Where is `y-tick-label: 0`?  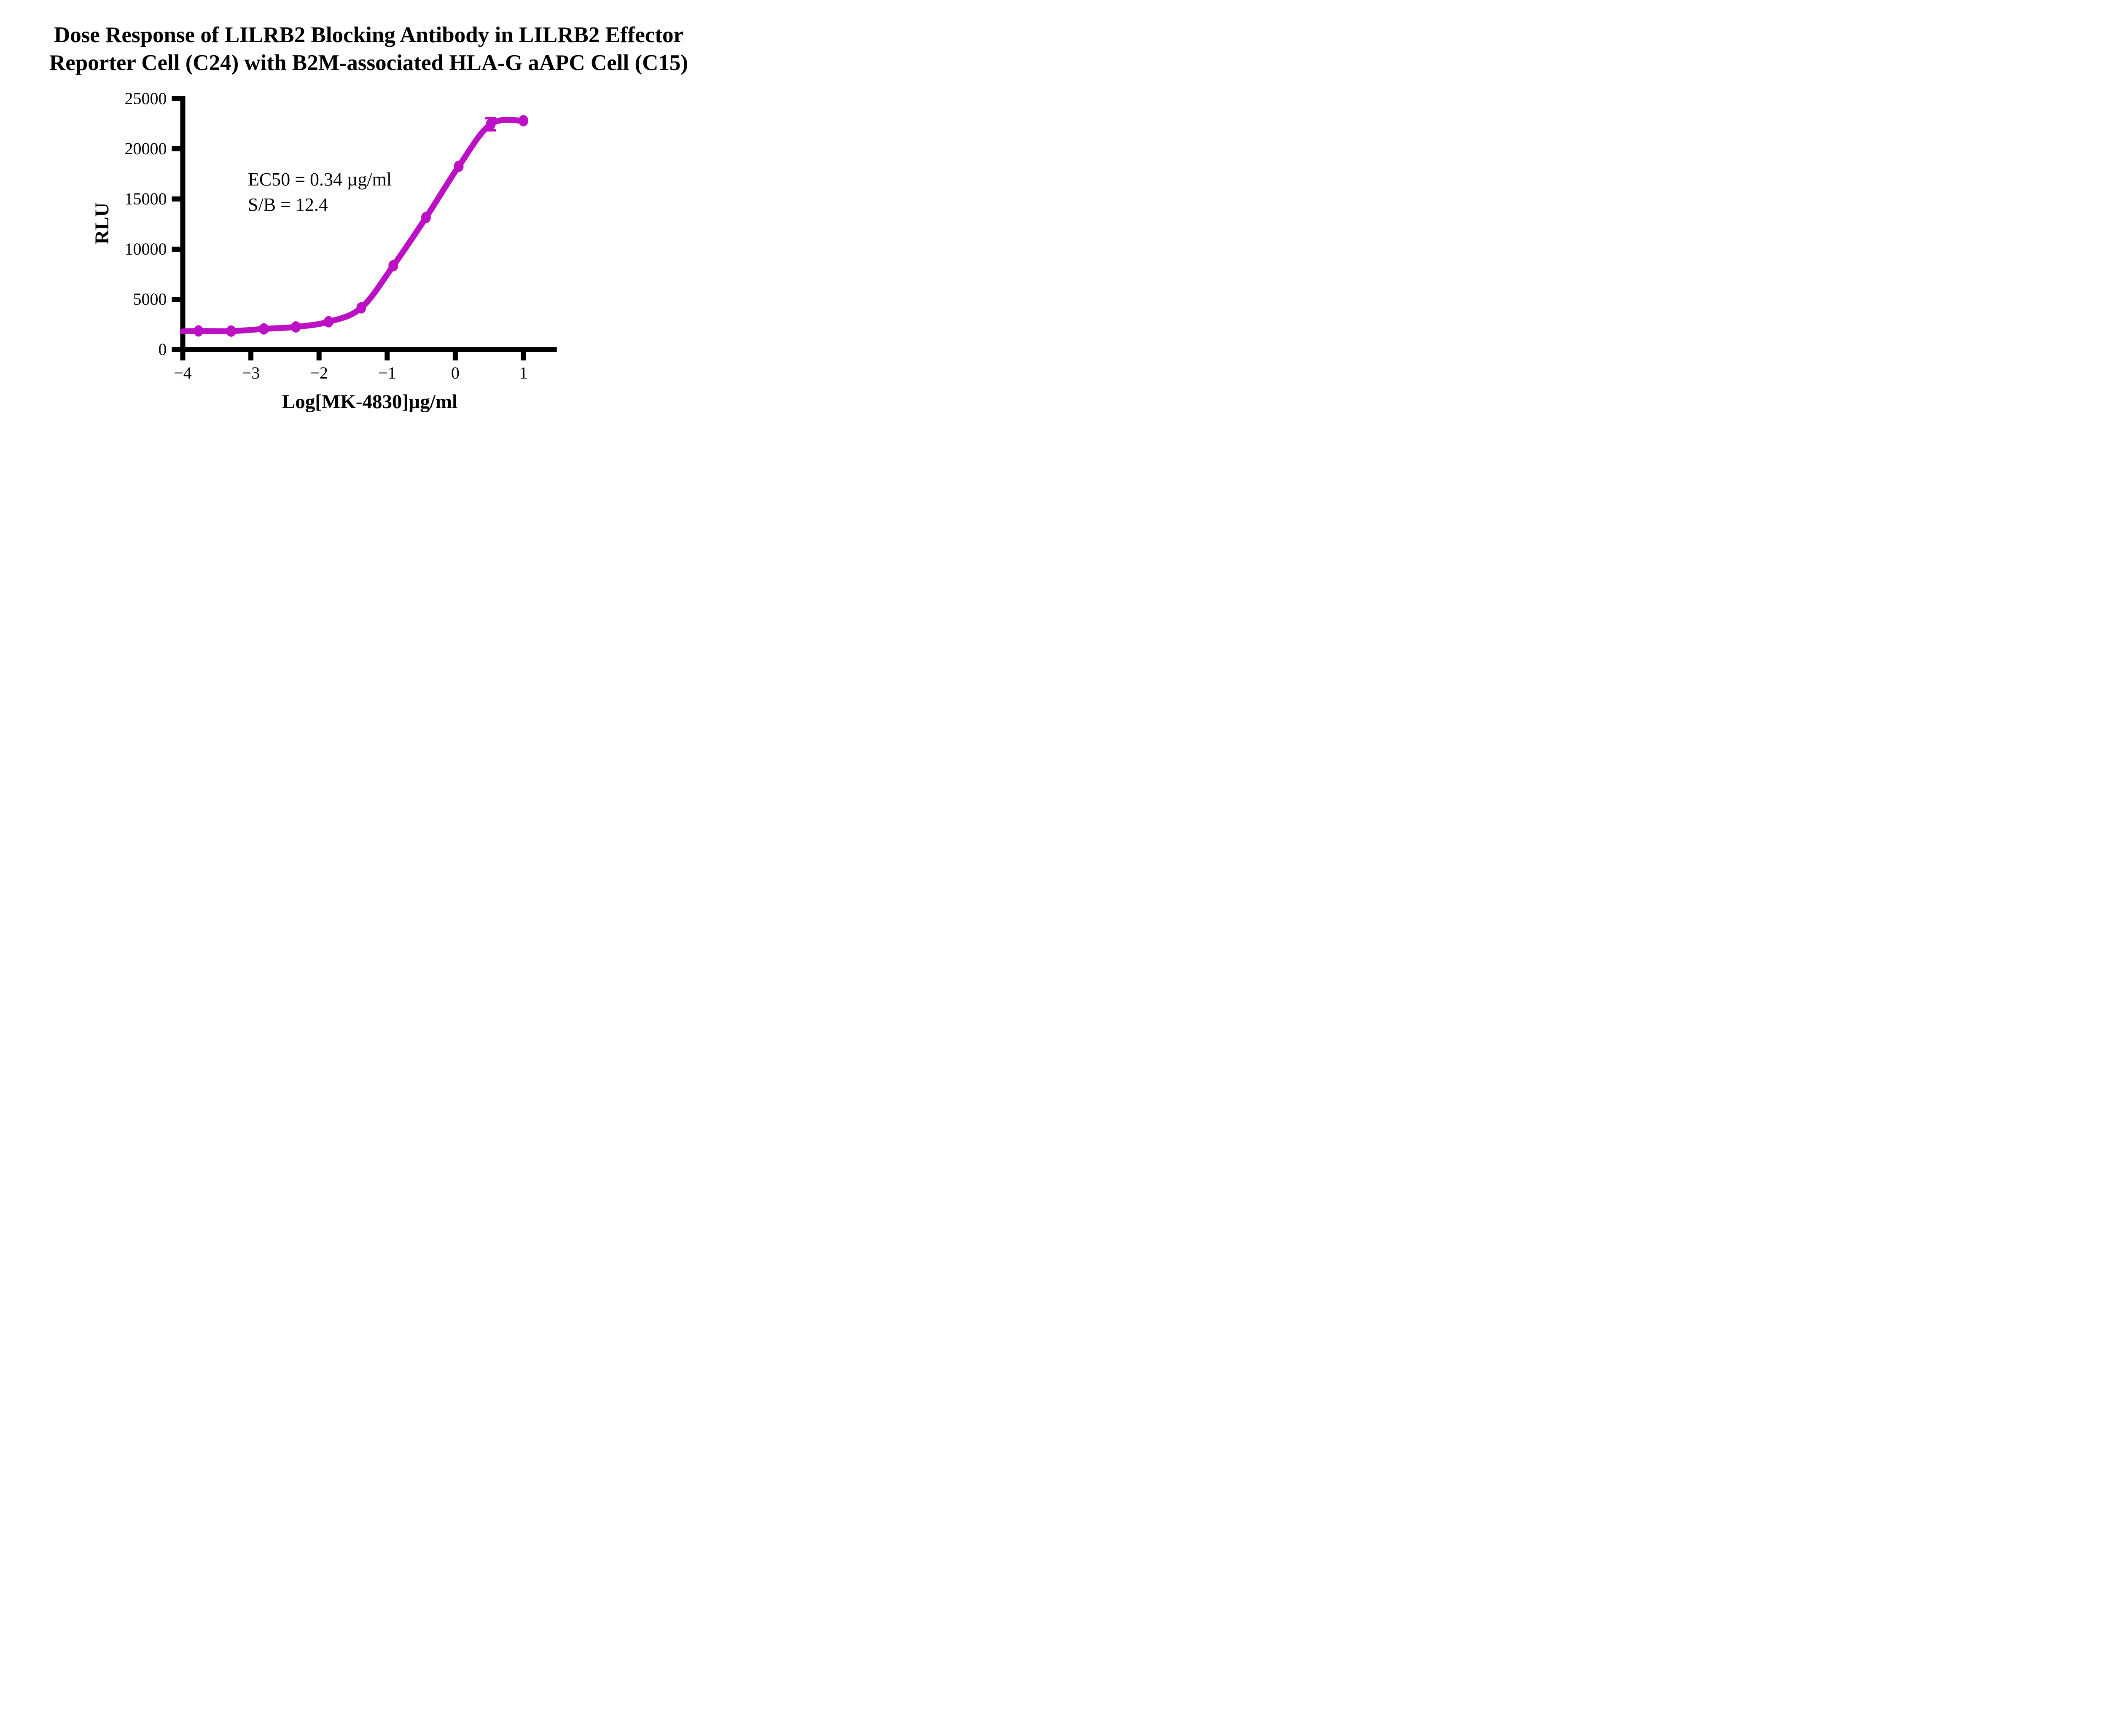
y-tick-label: 0 is located at coordinates (162, 349).